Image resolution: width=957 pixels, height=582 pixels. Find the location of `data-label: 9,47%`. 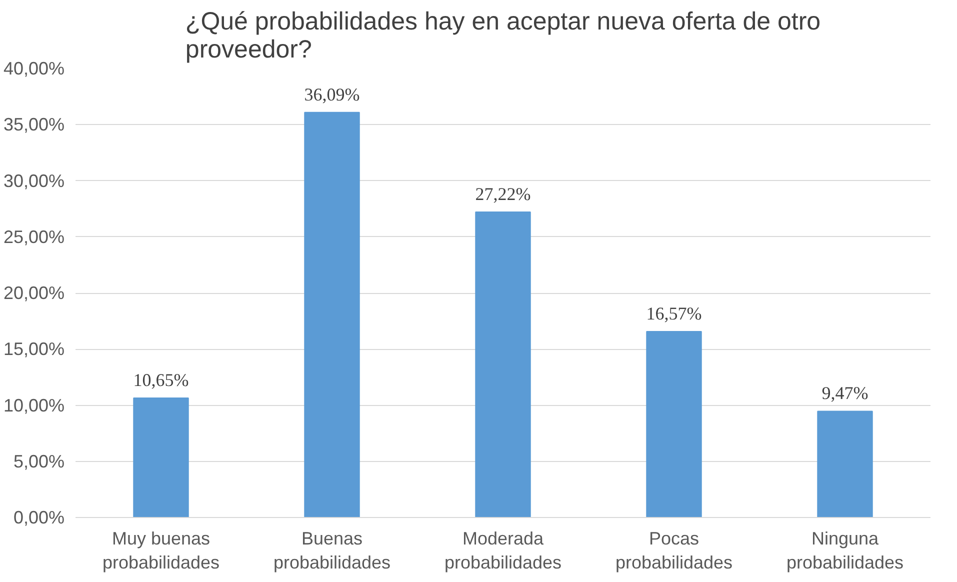

data-label: 9,47% is located at coordinates (845, 393).